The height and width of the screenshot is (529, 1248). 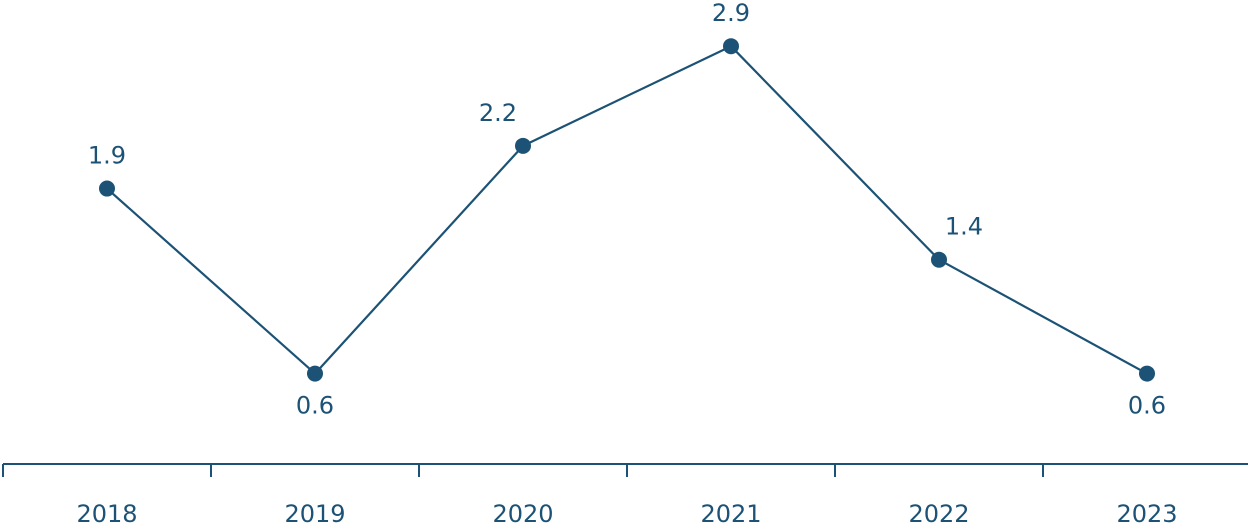 I want to click on x-tick-label: 2021, so click(x=730, y=514).